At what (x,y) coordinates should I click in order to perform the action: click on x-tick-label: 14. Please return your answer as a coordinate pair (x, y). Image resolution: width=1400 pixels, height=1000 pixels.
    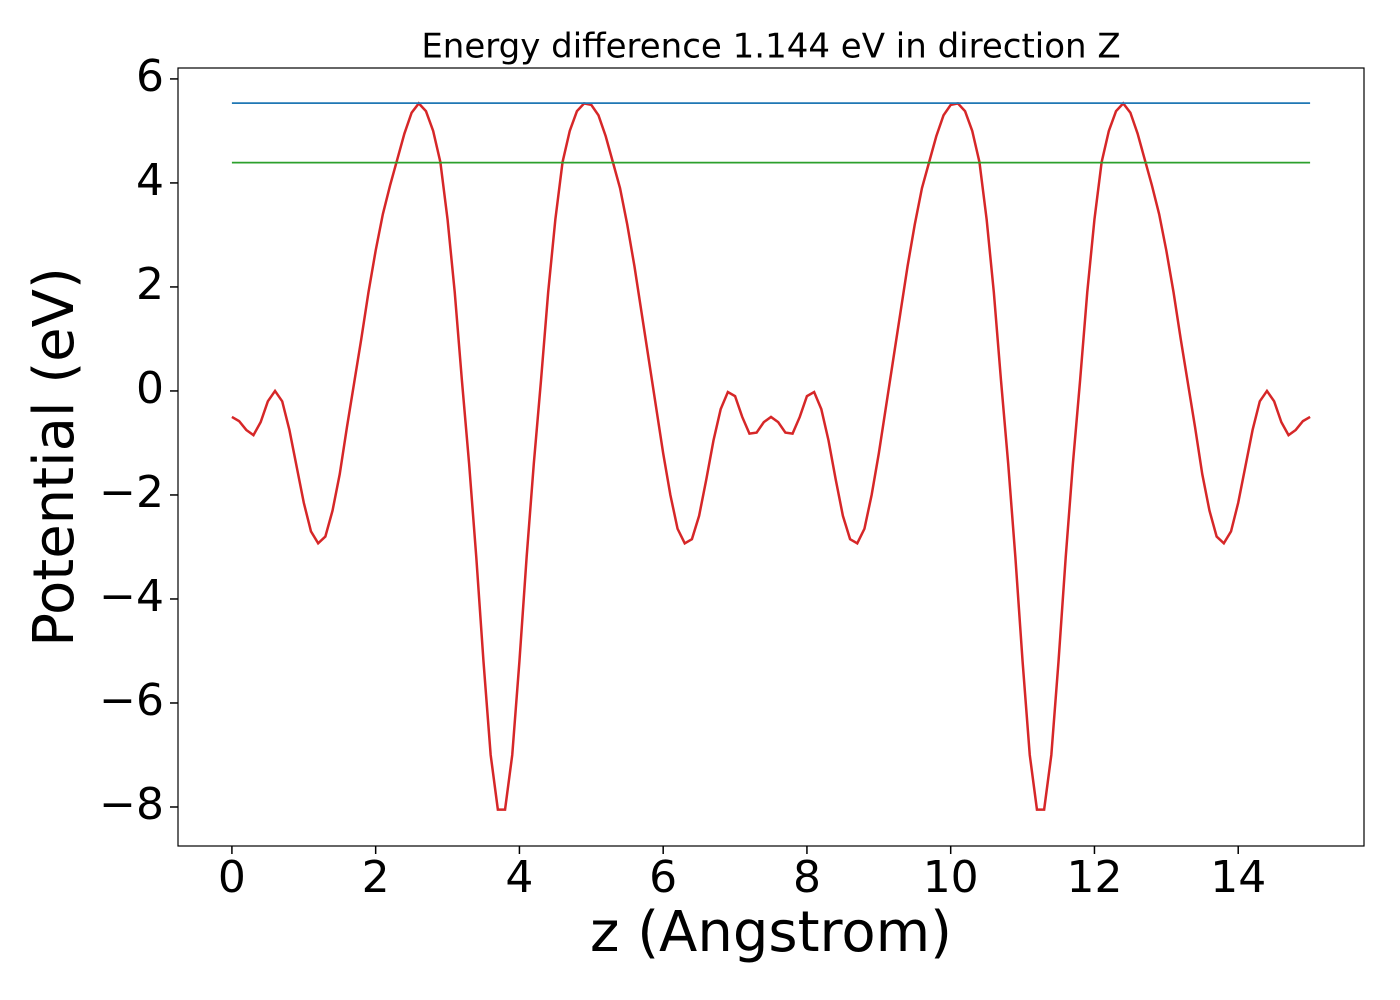
    Looking at the image, I should click on (1238, 877).